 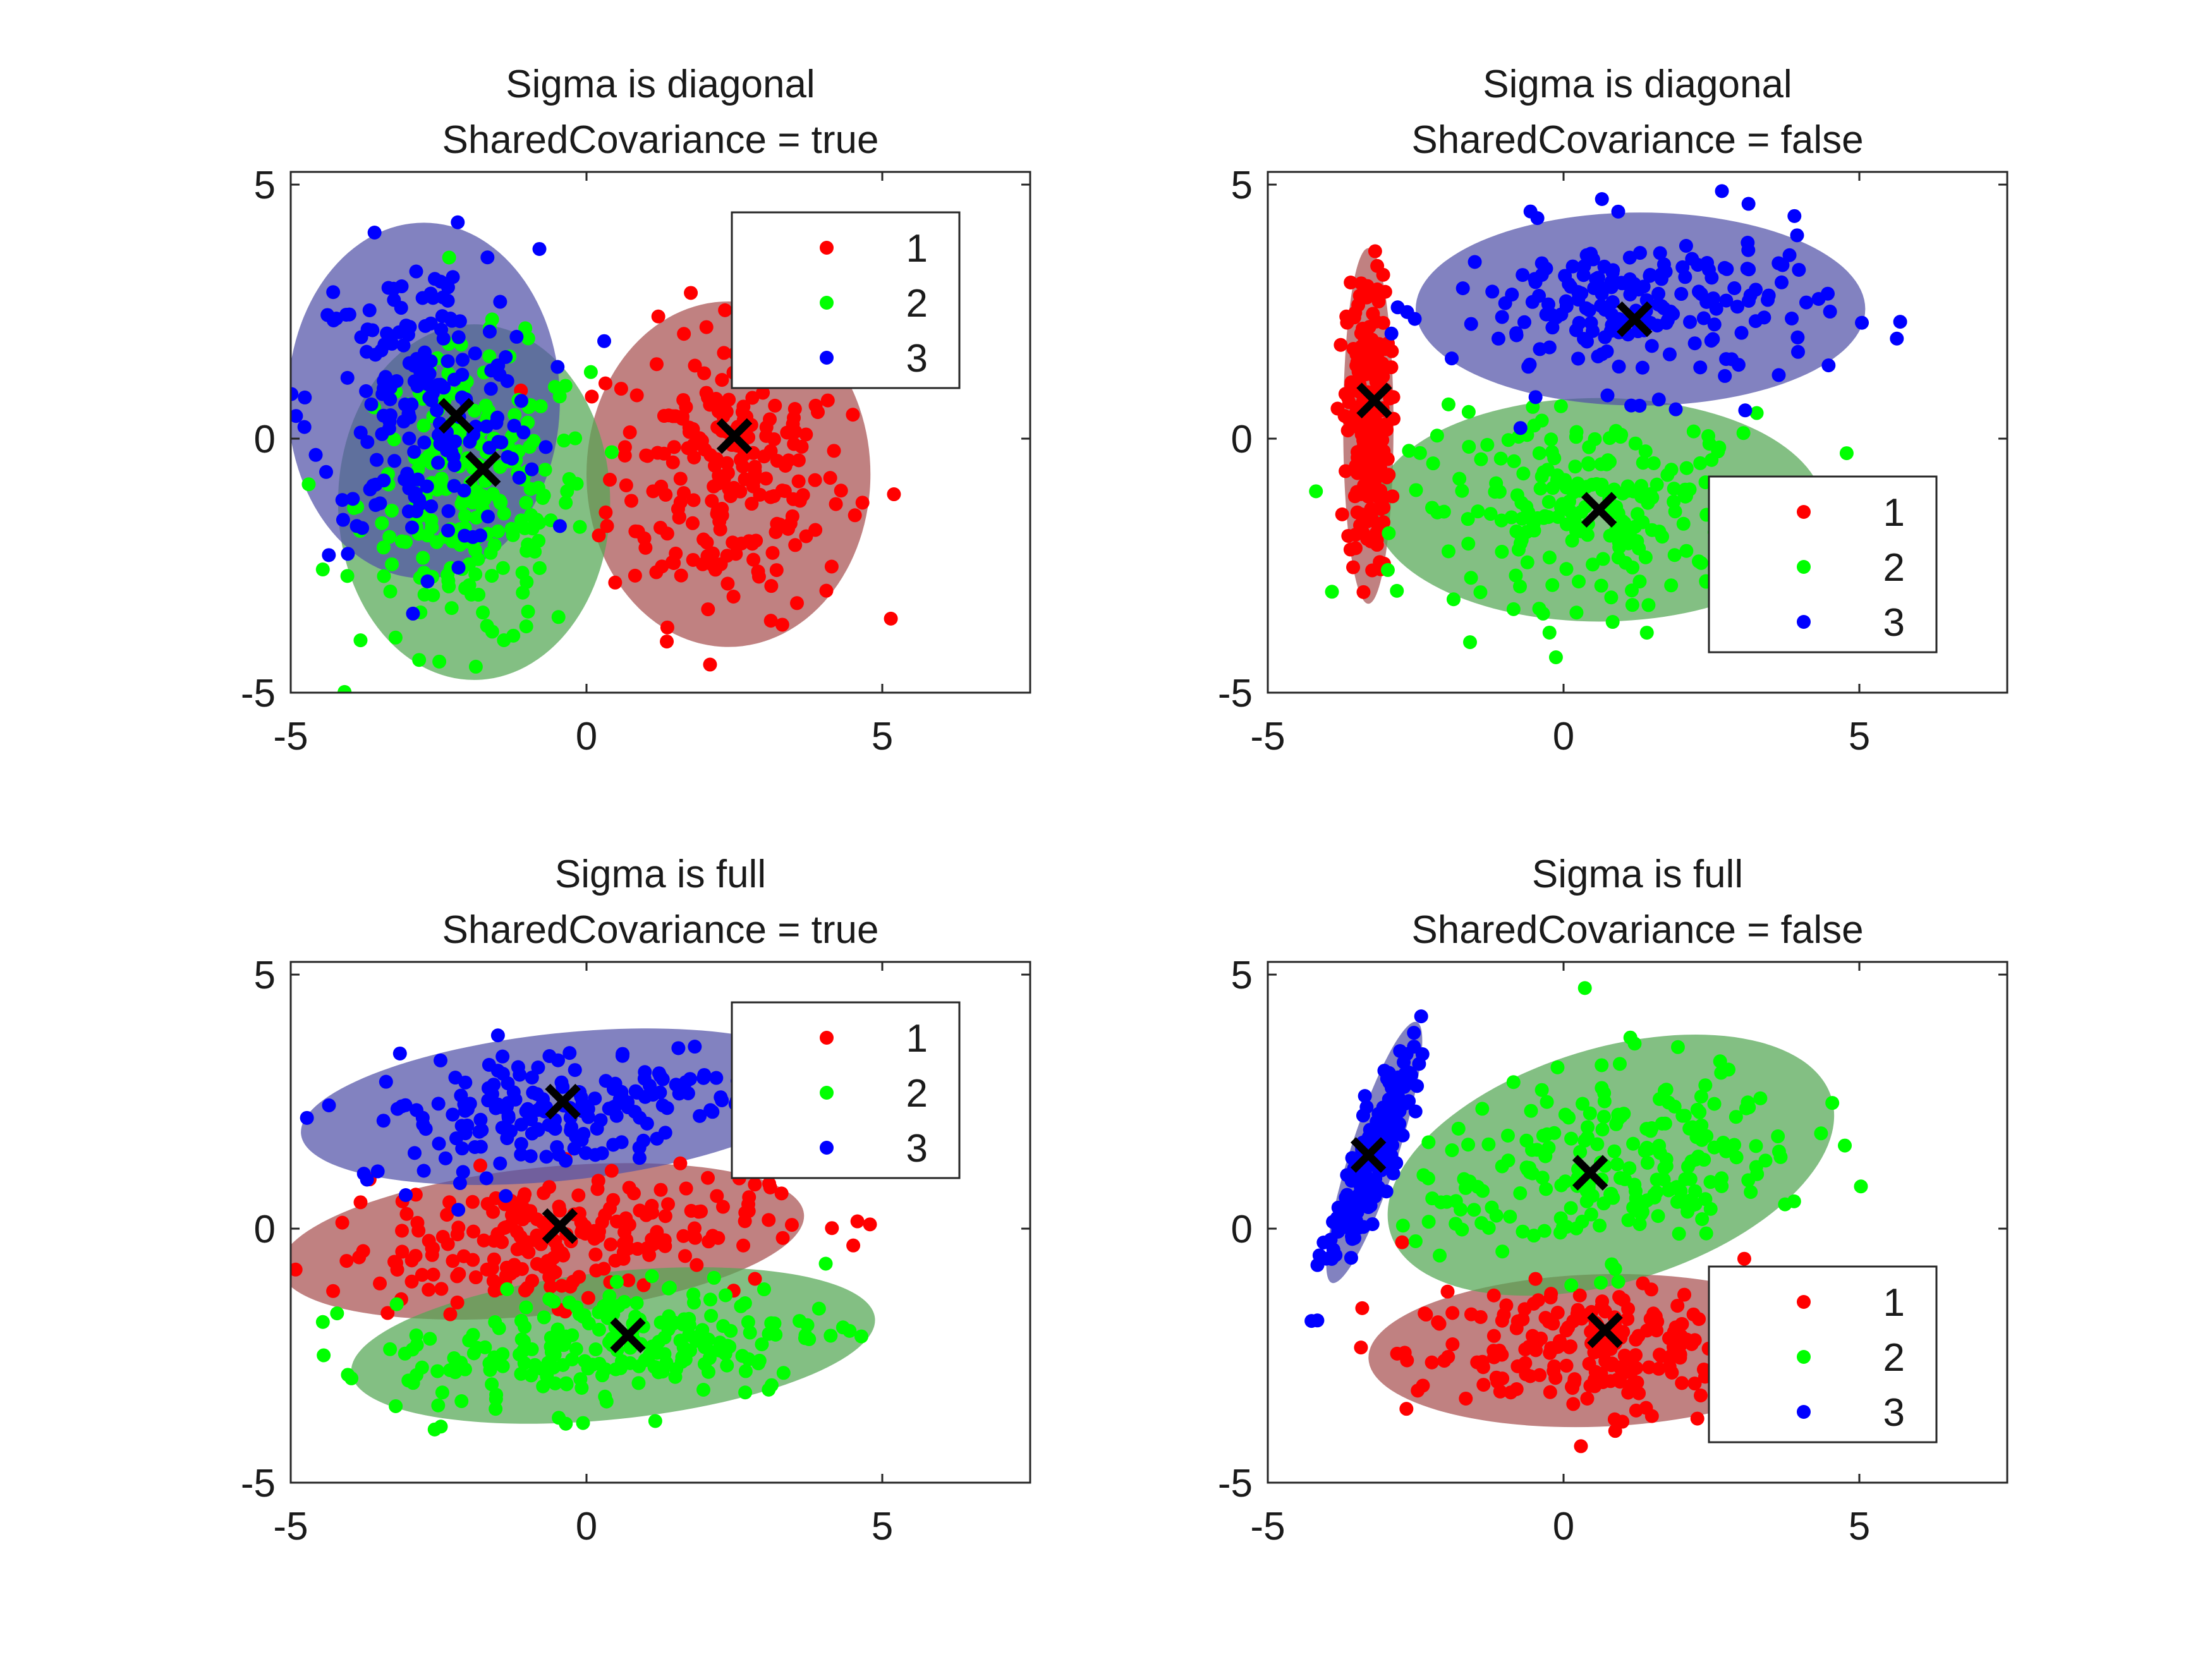 I want to click on legend: 1 2 3, so click(x=846, y=1090).